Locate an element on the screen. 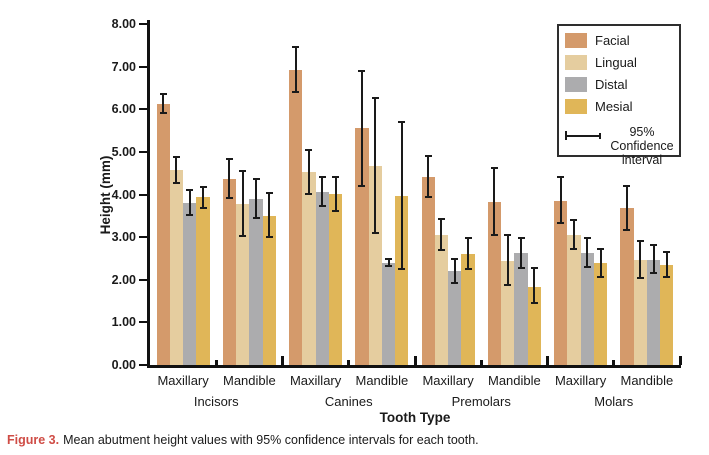 Image resolution: width=709 pixels, height=455 pixels. legend-item-lingual: Lingual is located at coordinates (622, 62).